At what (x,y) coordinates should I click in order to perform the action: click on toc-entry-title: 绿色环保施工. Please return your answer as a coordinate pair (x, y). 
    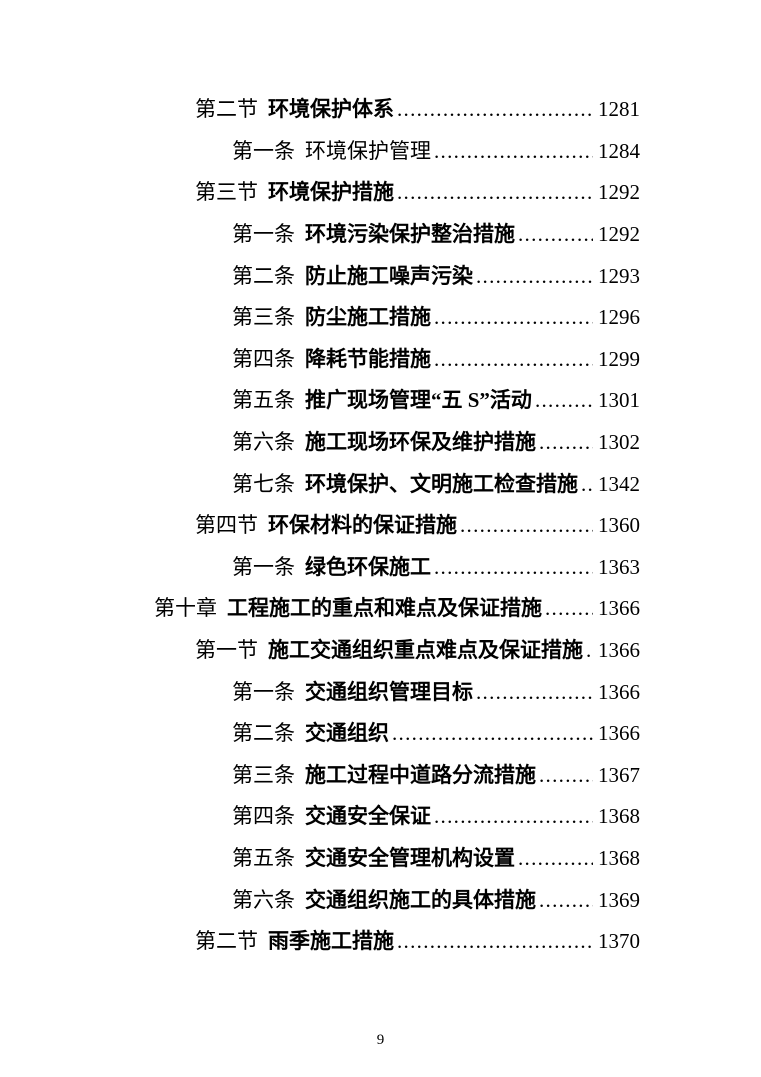
    Looking at the image, I should click on (368, 566).